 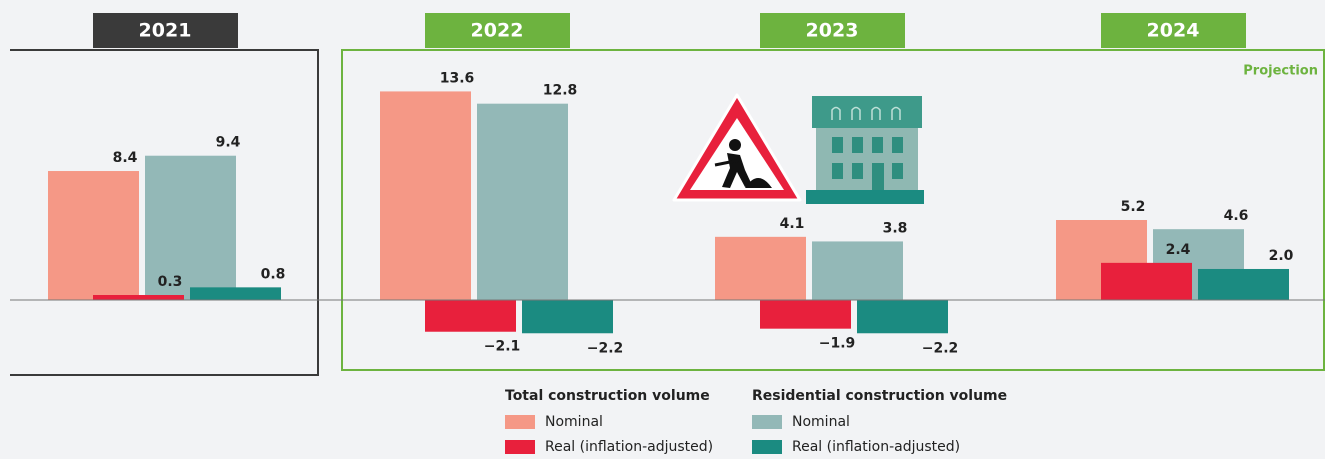 I want to click on value-label: 9.4, so click(x=228, y=143).